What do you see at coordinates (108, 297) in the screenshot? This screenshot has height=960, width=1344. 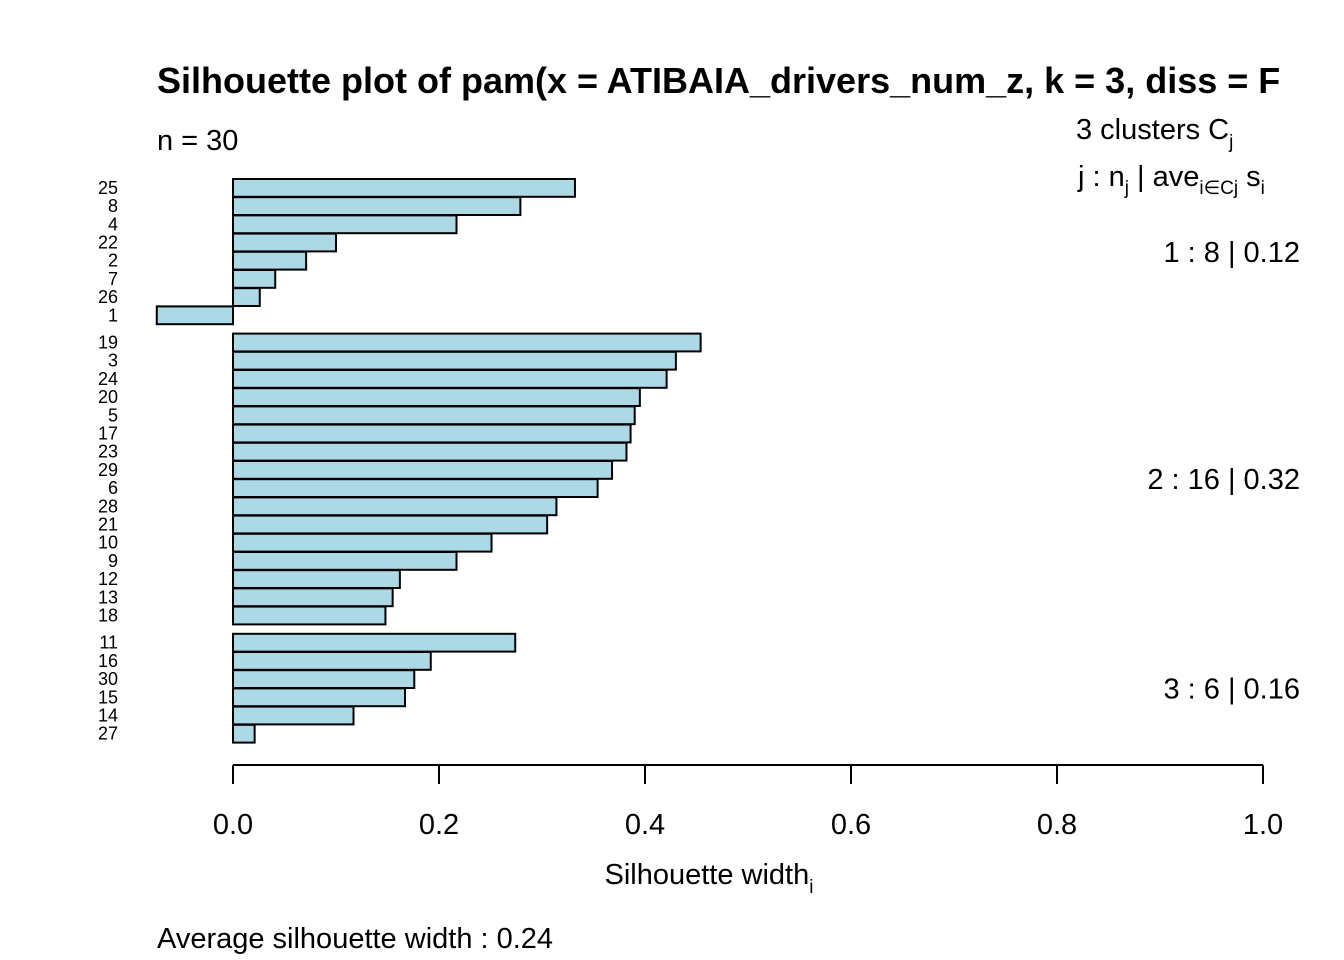 I see `observation-label: 26` at bounding box center [108, 297].